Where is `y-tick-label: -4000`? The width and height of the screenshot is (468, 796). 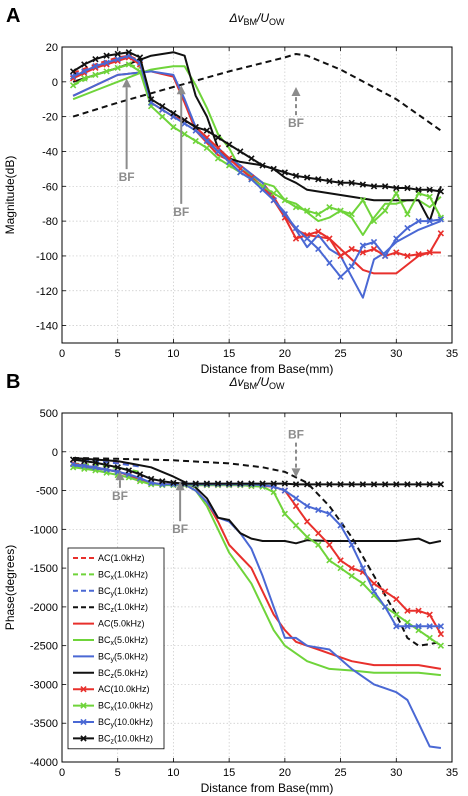 y-tick-label: -4000 is located at coordinates (44, 763).